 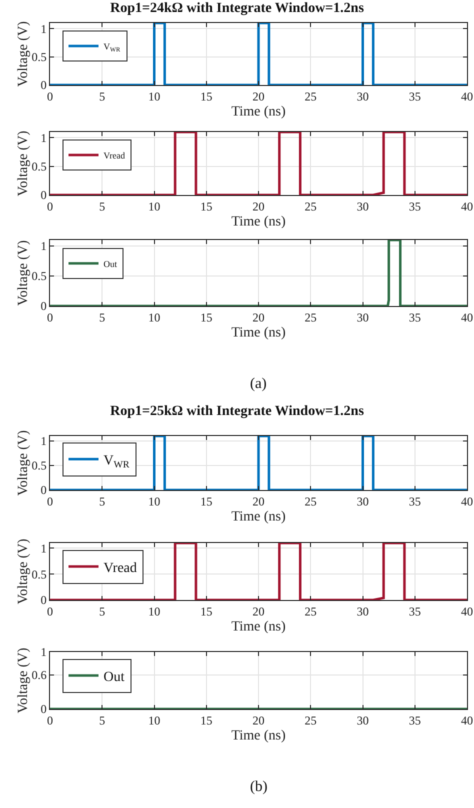 What do you see at coordinates (237, 411) in the screenshot?
I see `chart-title: Rop1=25kΩ with Integrate Window=1.2ns` at bounding box center [237, 411].